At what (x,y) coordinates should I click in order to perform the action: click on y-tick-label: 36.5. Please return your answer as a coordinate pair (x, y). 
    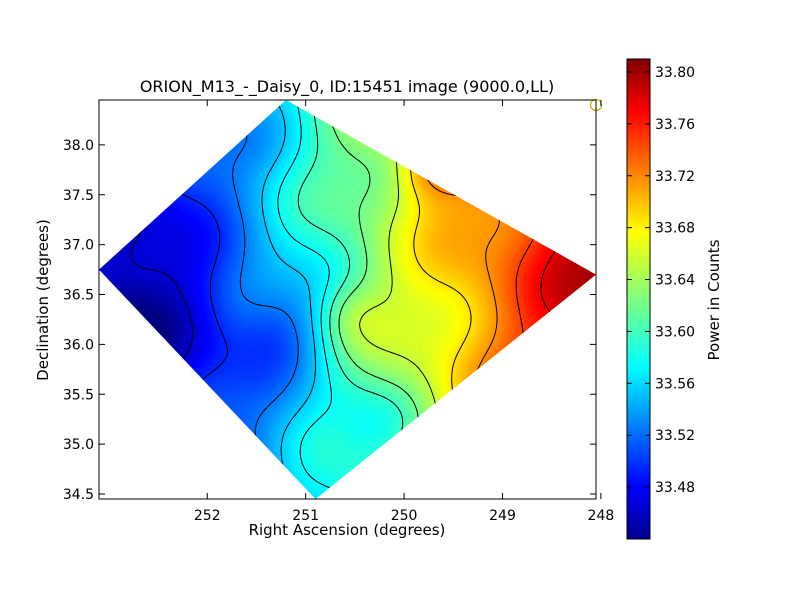
    Looking at the image, I should click on (78, 296).